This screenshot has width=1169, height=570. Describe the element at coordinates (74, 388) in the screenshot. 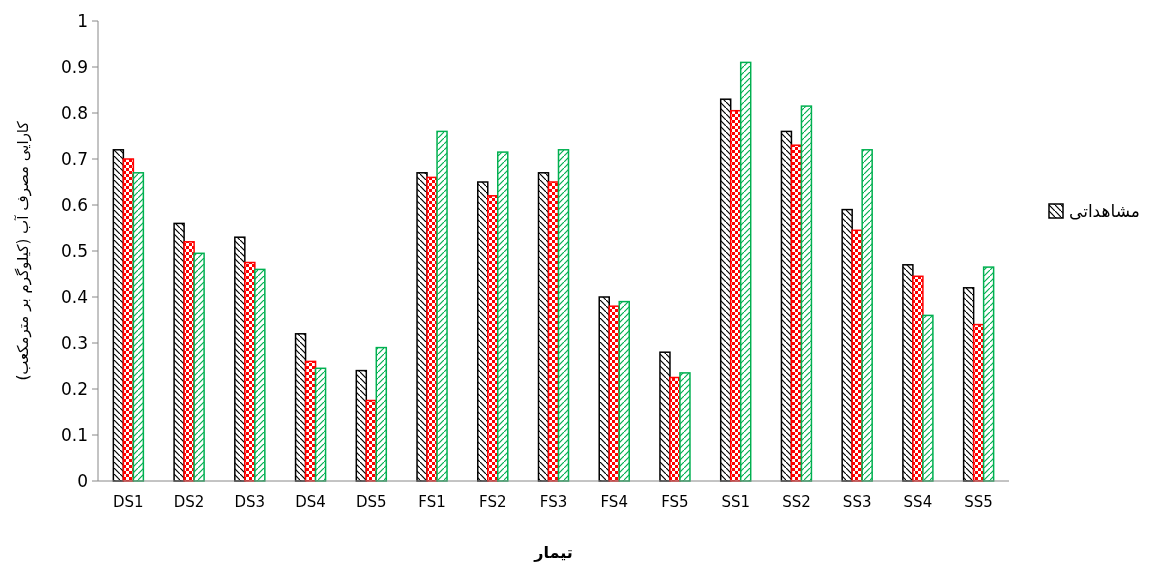

I see `y-tick-label: 0.2` at that location.